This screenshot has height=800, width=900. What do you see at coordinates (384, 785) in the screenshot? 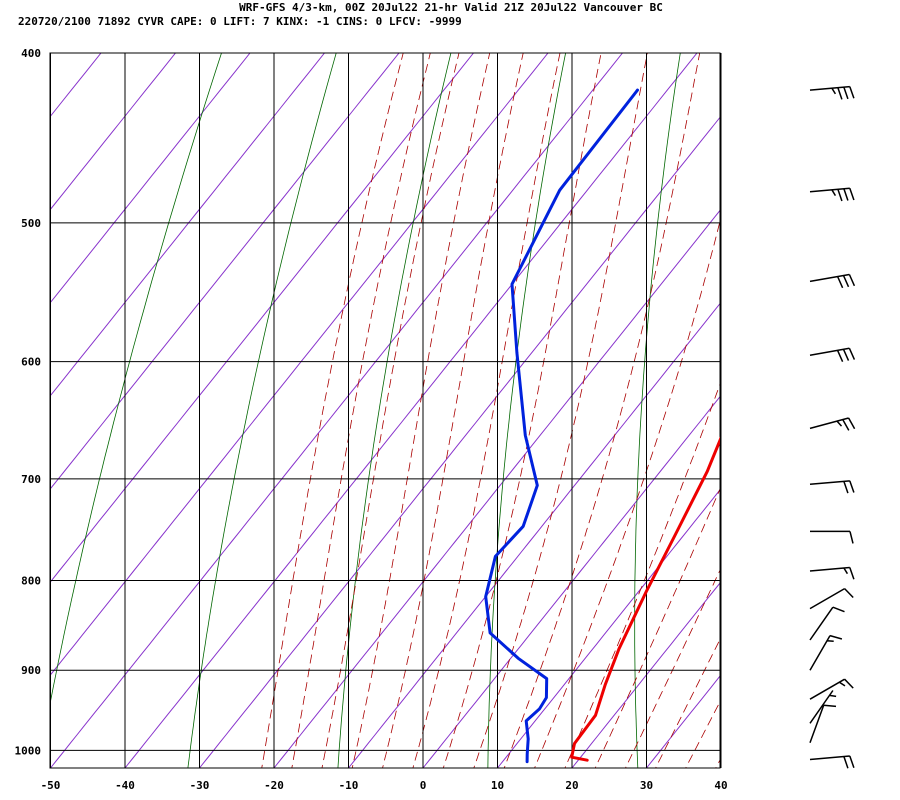
I see `temperature-axis: -50 -40 -30 -20 -10 0 10 20 30 40` at bounding box center [384, 785].